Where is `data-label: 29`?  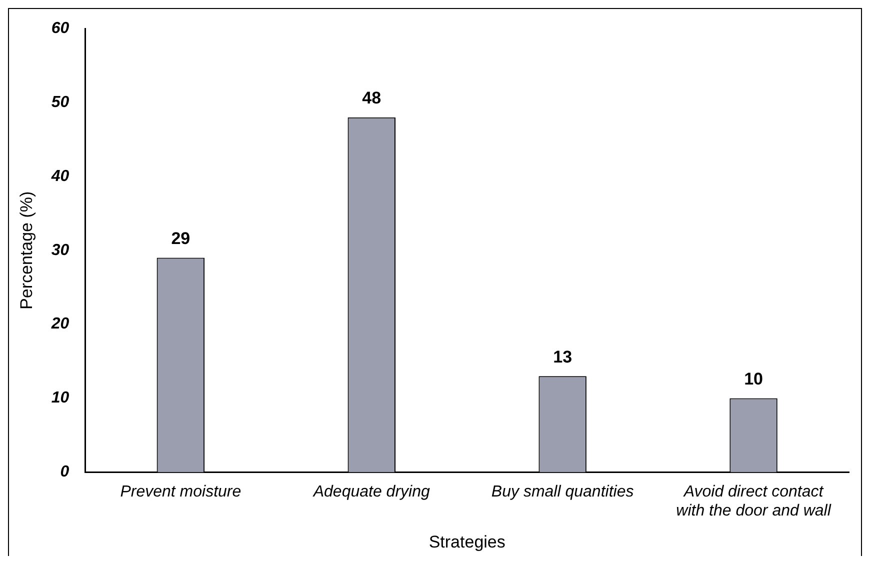 data-label: 29 is located at coordinates (180, 238).